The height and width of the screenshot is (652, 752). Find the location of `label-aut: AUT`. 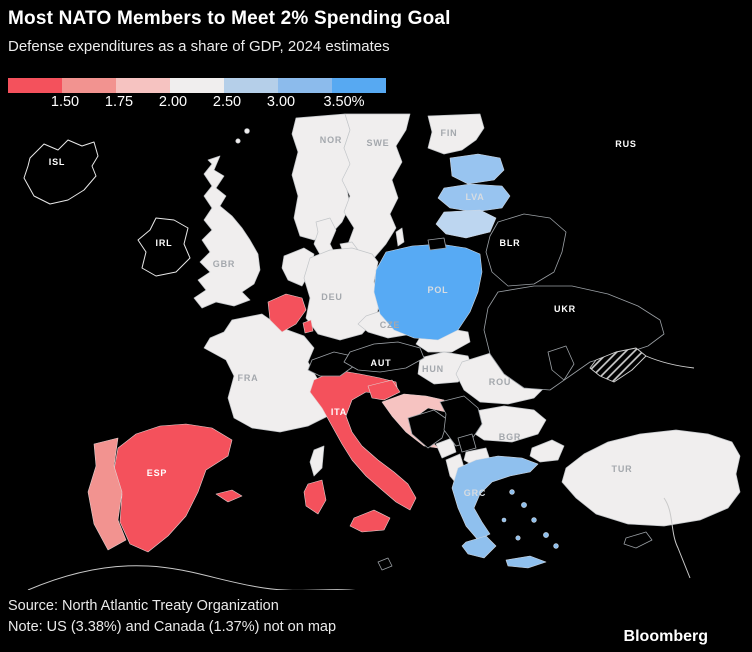

label-aut: AUT is located at coordinates (381, 363).